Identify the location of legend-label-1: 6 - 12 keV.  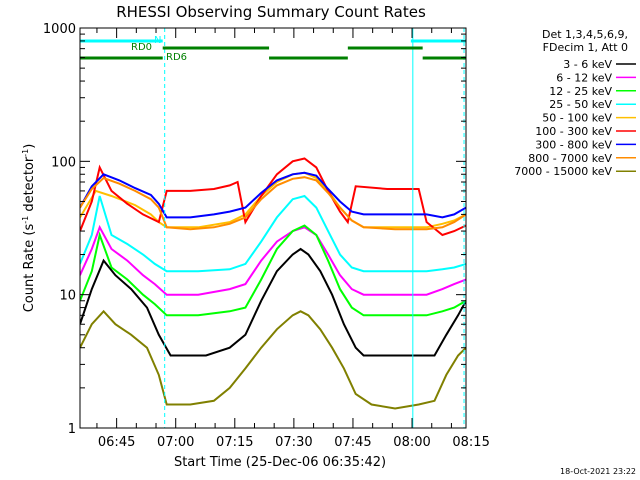
(584, 77).